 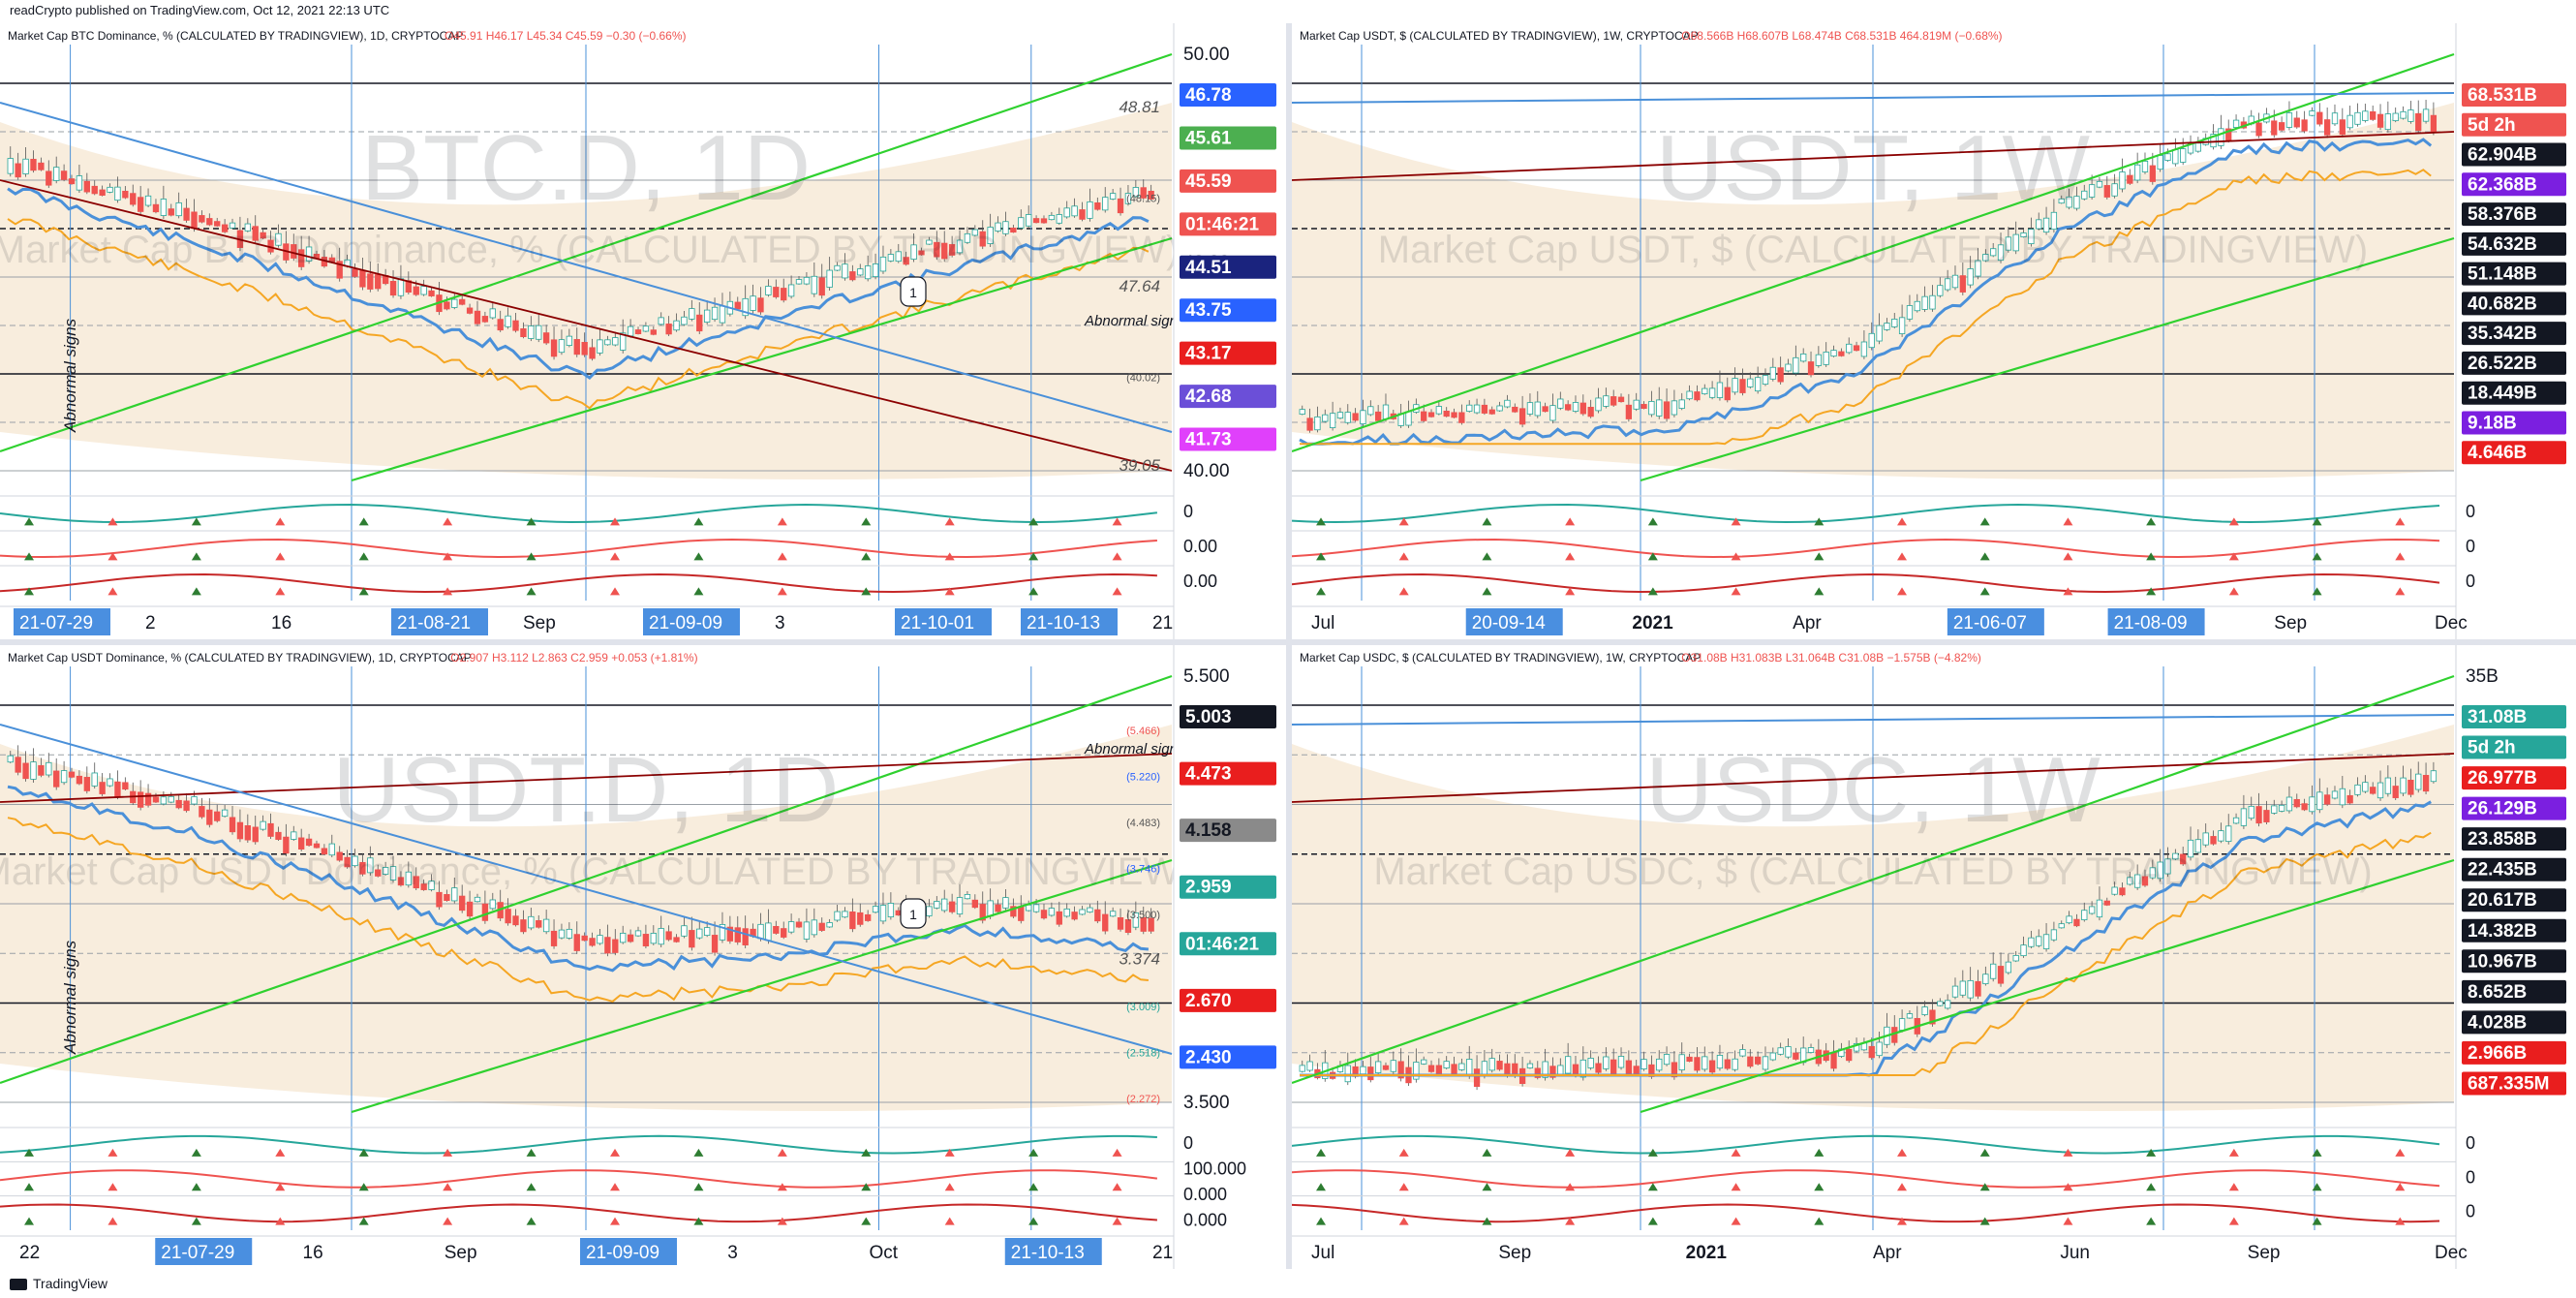 I want to click on date-badge, so click(x=691, y=622).